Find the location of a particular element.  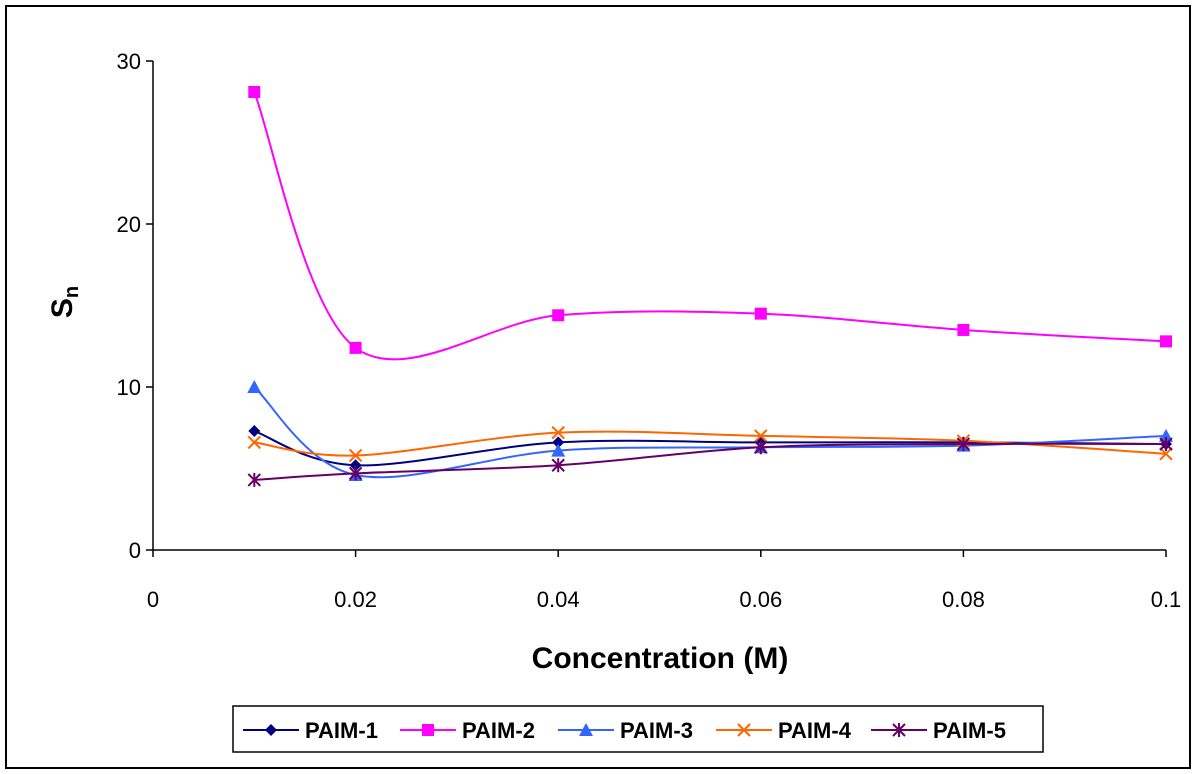

legend-entry: PAIM-3 is located at coordinates (625, 730).